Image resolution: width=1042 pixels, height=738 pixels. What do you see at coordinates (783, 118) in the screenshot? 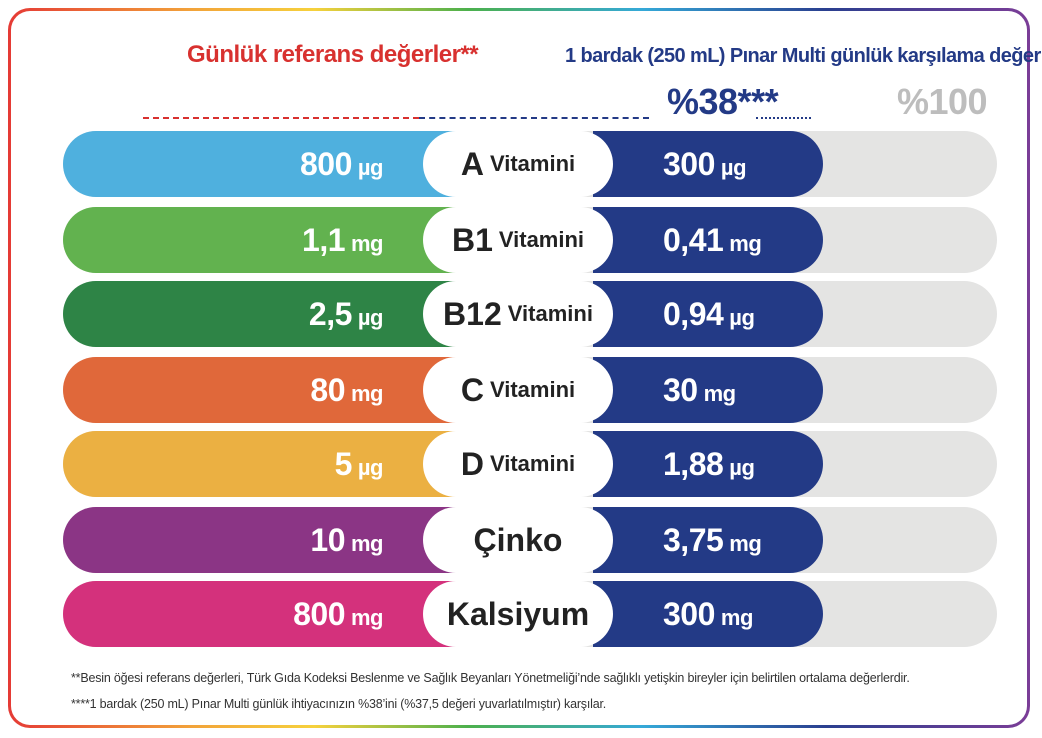
I see `blue-dotted-line` at bounding box center [783, 118].